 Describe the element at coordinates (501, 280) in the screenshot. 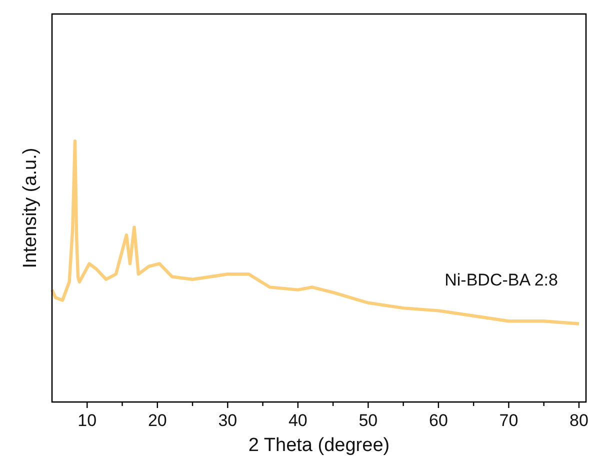

I see `series-label: Ni-BDC-BA 2:8` at that location.